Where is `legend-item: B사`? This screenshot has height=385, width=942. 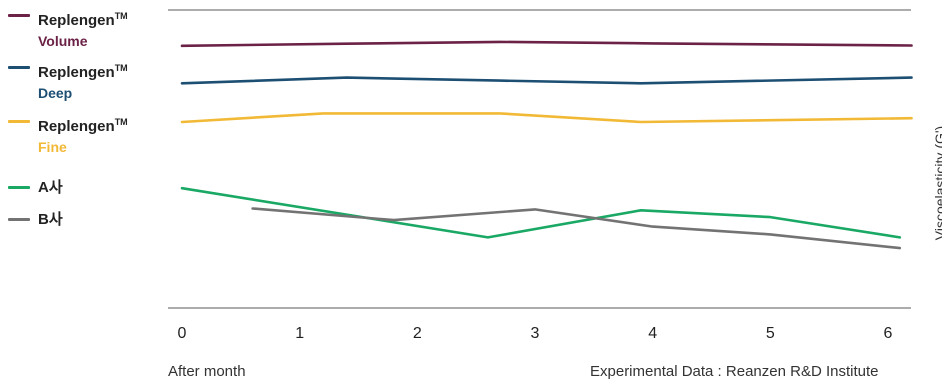 legend-item: B사 is located at coordinates (35, 220).